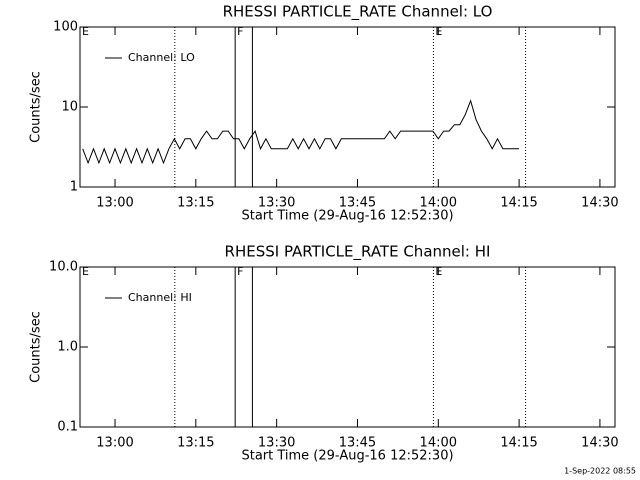 The image size is (640, 480). I want to click on data-line, so click(301, 132).